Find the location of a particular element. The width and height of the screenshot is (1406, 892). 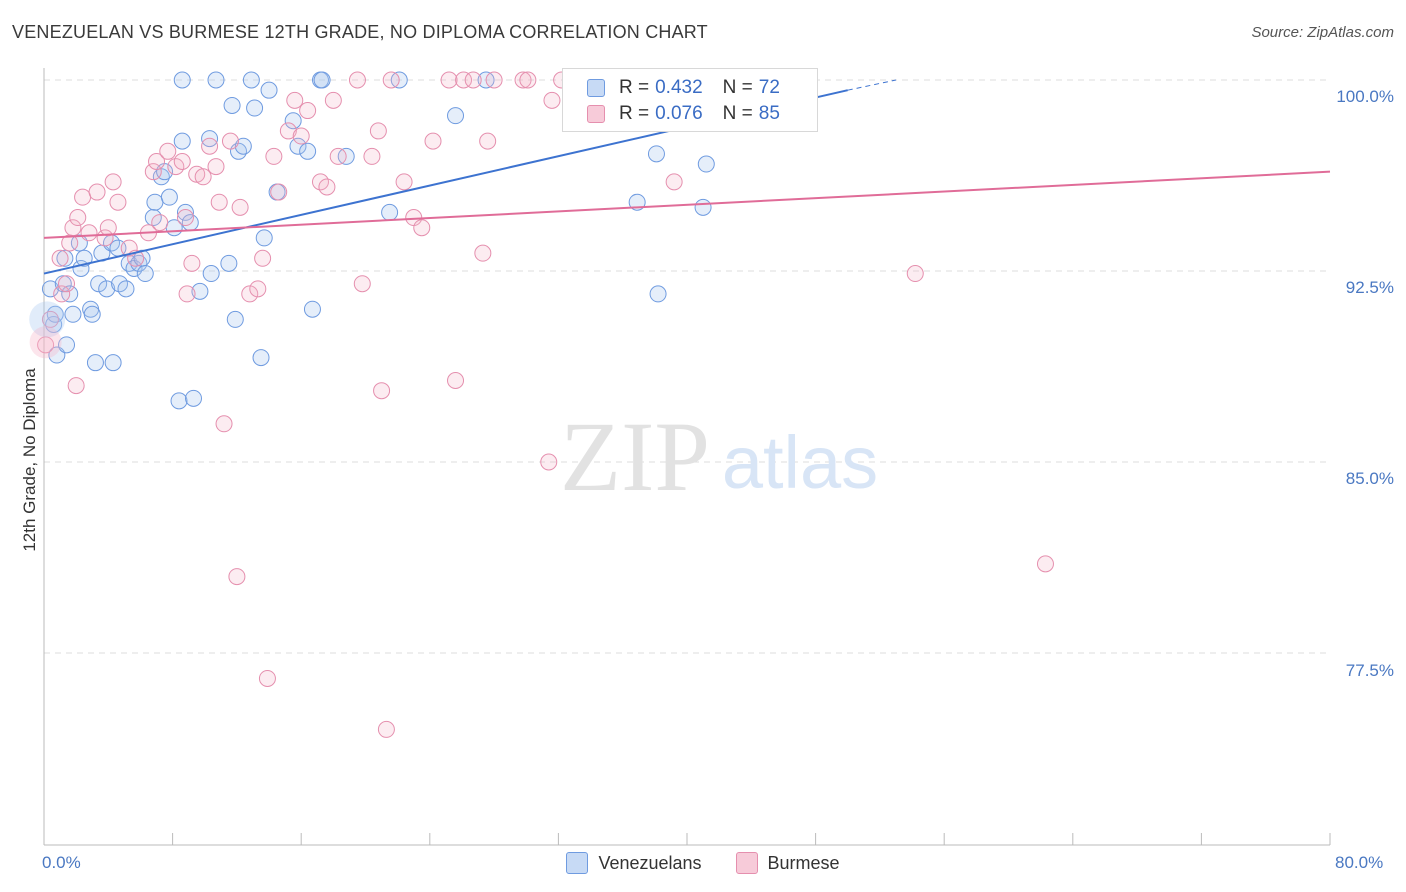

bottom-legend-venezuelans: Venezuelans is located at coordinates (634, 863).